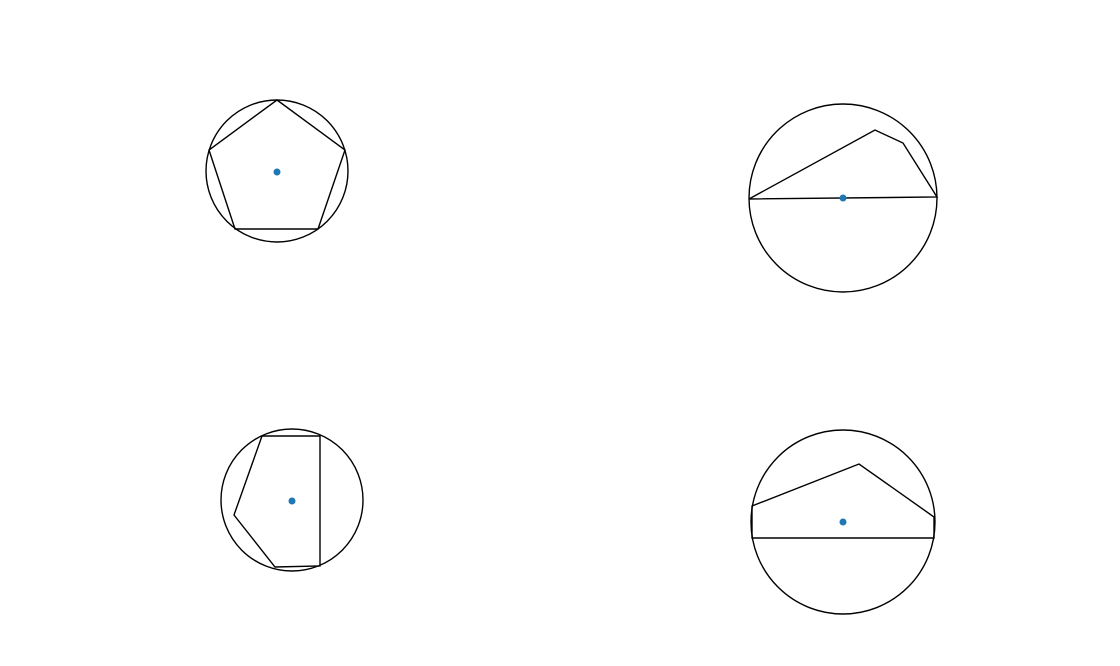  I want to click on panel-top-right, so click(843, 198).